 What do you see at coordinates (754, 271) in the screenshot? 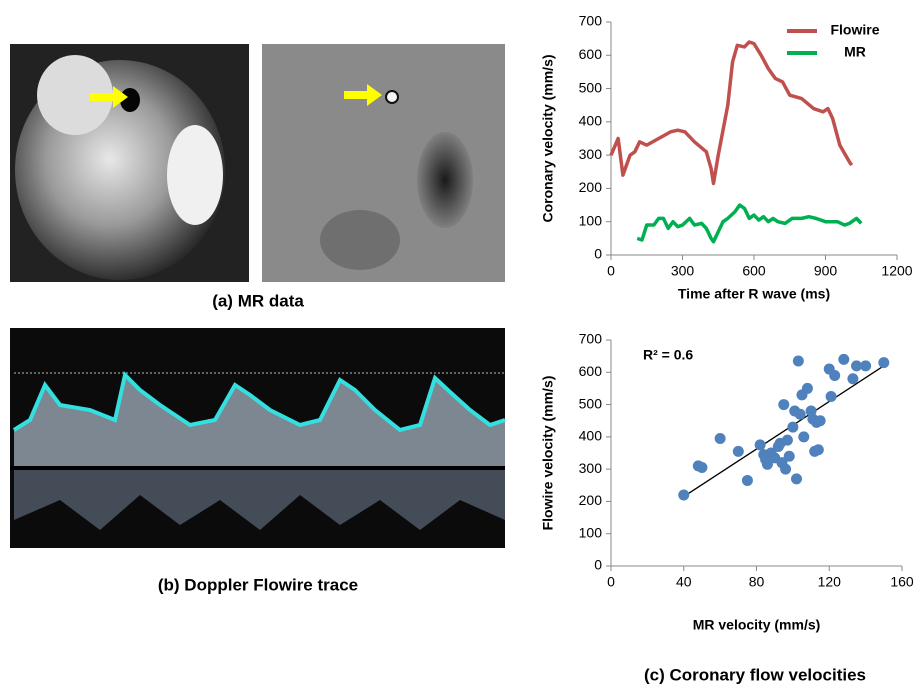
I see `x-tick-label: 600` at bounding box center [754, 271].